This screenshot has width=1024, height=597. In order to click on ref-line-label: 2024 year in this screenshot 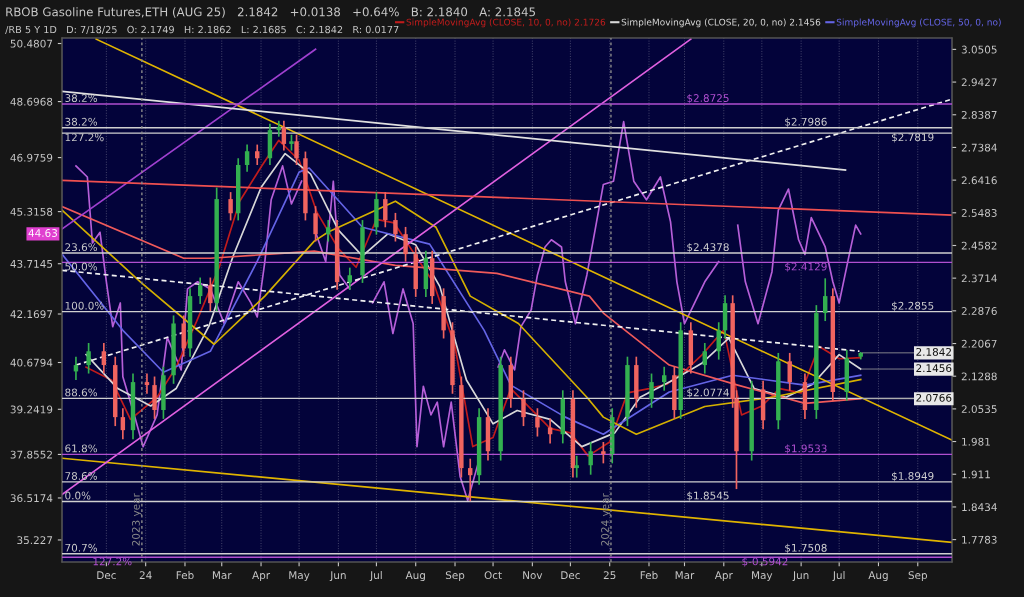, I will do `click(606, 519)`.